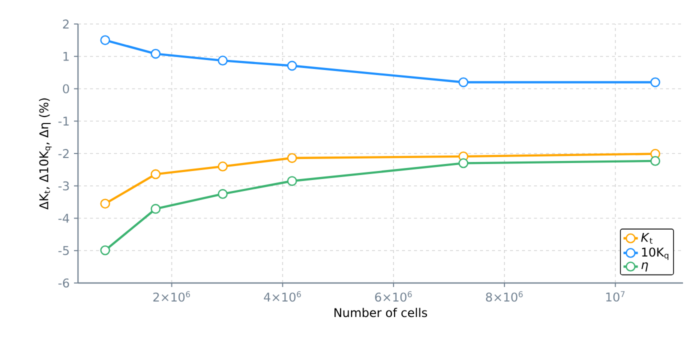 Image resolution: width=700 pixels, height=350 pixels. What do you see at coordinates (45, 154) in the screenshot?
I see `y-axis-title: ΔK$_{t}$, Δ10K$_{q}$, Δη (%)` at bounding box center [45, 154].